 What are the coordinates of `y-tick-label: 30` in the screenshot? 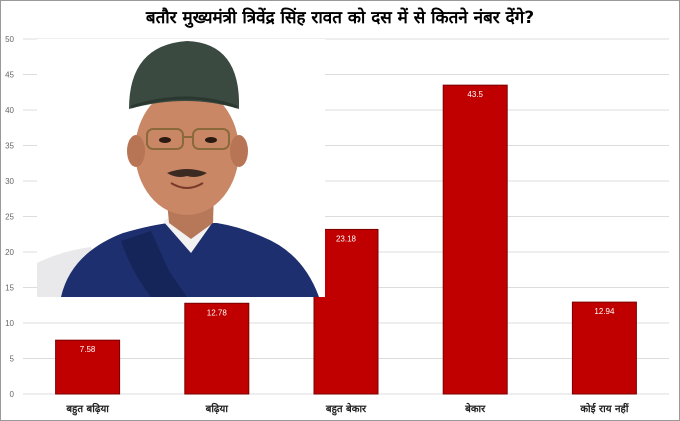 It's located at (9, 181).